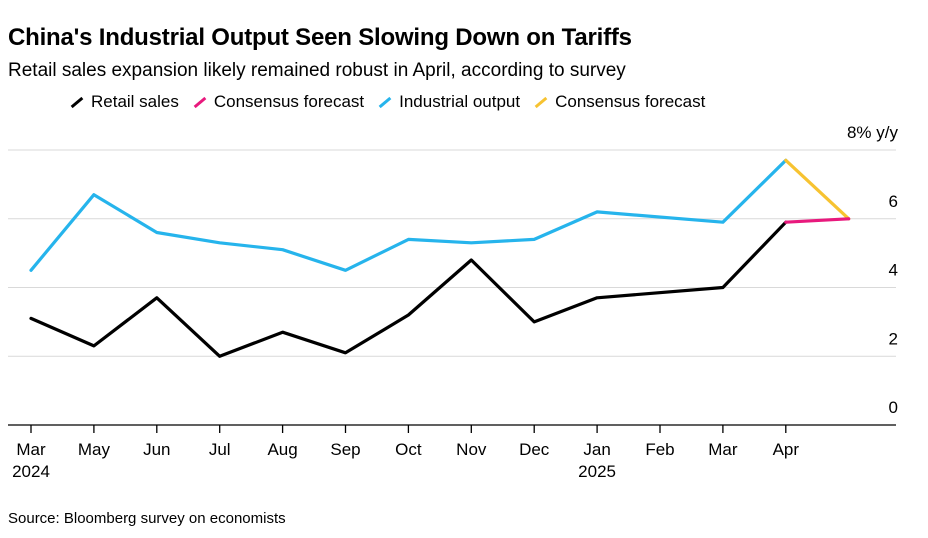 This screenshot has width=928, height=538. What do you see at coordinates (460, 101) in the screenshot?
I see `legend-label-industrial-output: Industrial output` at bounding box center [460, 101].